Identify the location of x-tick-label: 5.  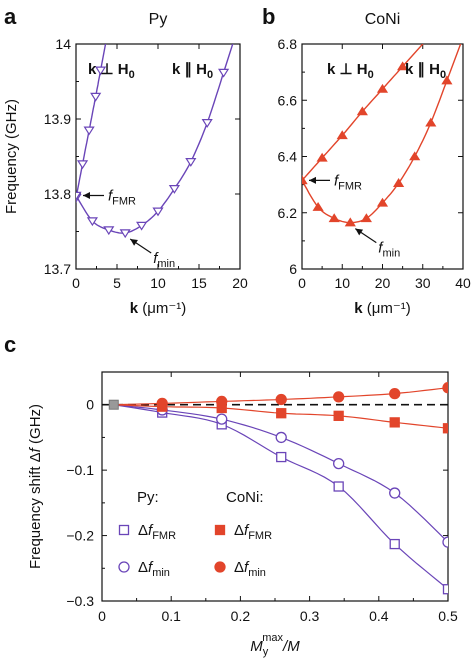
(117, 283).